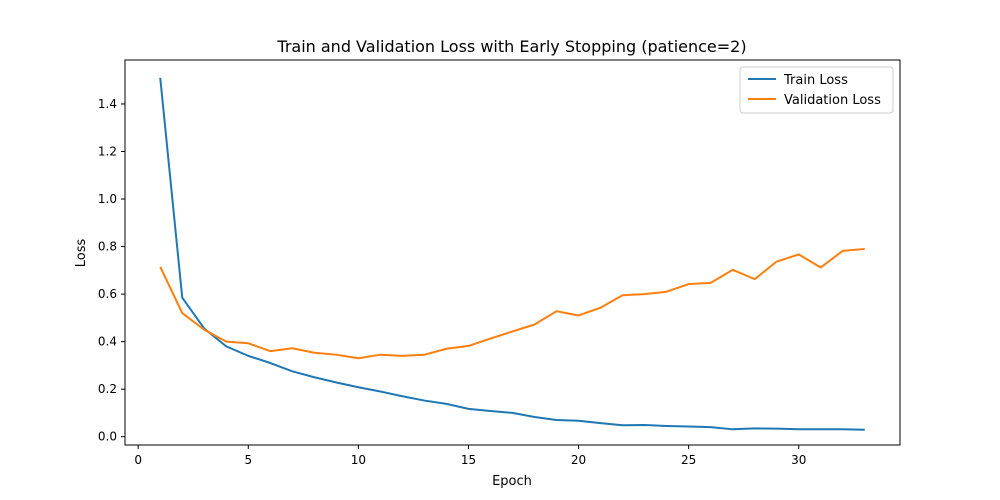 This screenshot has width=1000, height=500. Describe the element at coordinates (107, 437) in the screenshot. I see `y-tick-label: 0.0` at that location.